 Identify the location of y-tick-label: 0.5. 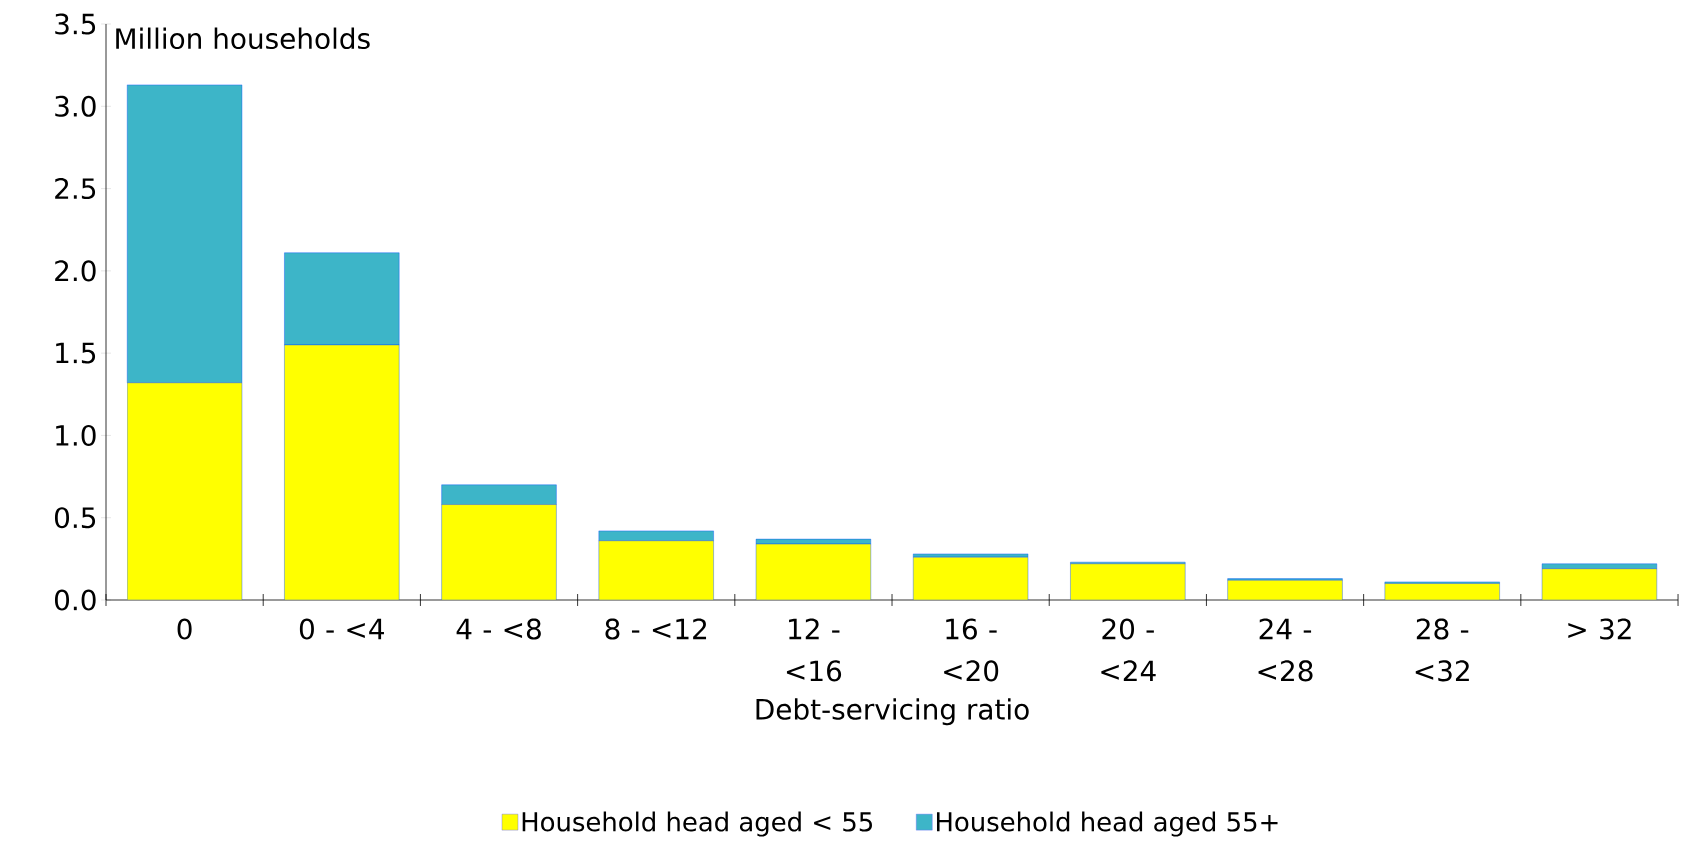
(75, 518).